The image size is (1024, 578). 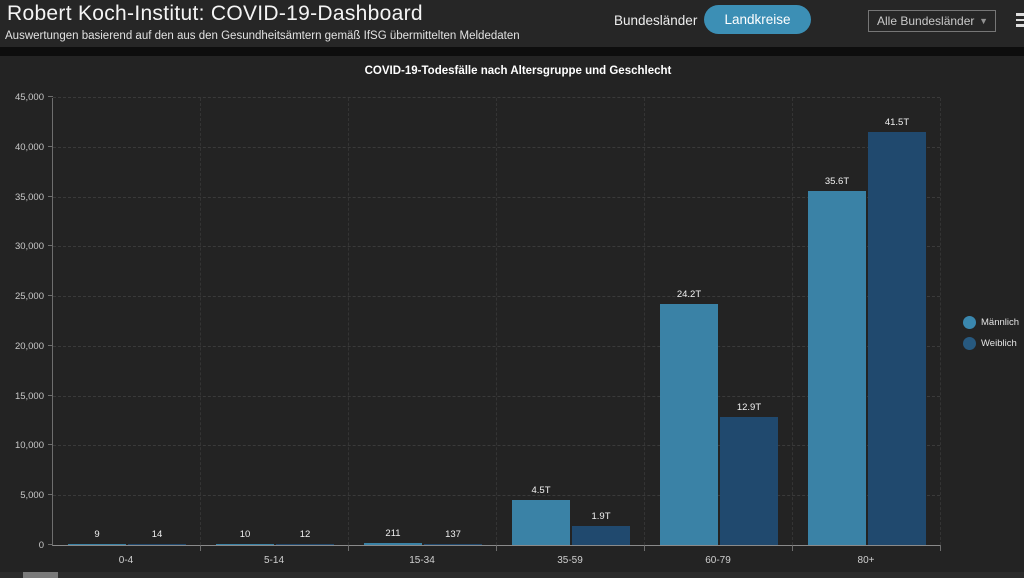 What do you see at coordinates (393, 543) in the screenshot?
I see `bar-männlich-15-34` at bounding box center [393, 543].